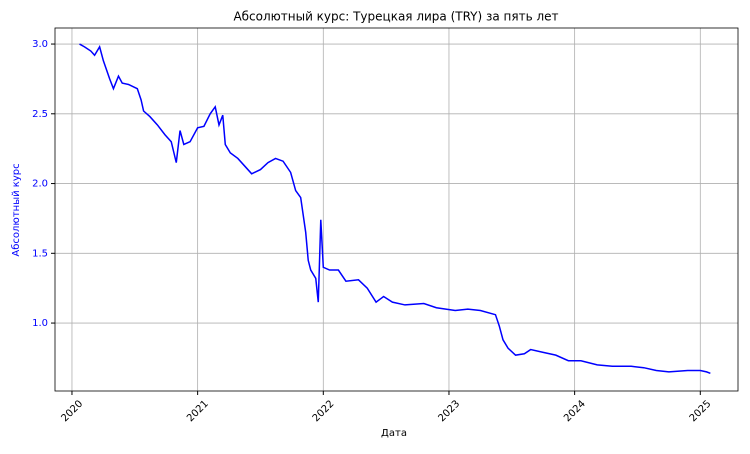 Image resolution: width=750 pixels, height=454 pixels. What do you see at coordinates (40, 184) in the screenshot?
I see `y-tick-label: 2.0` at bounding box center [40, 184].